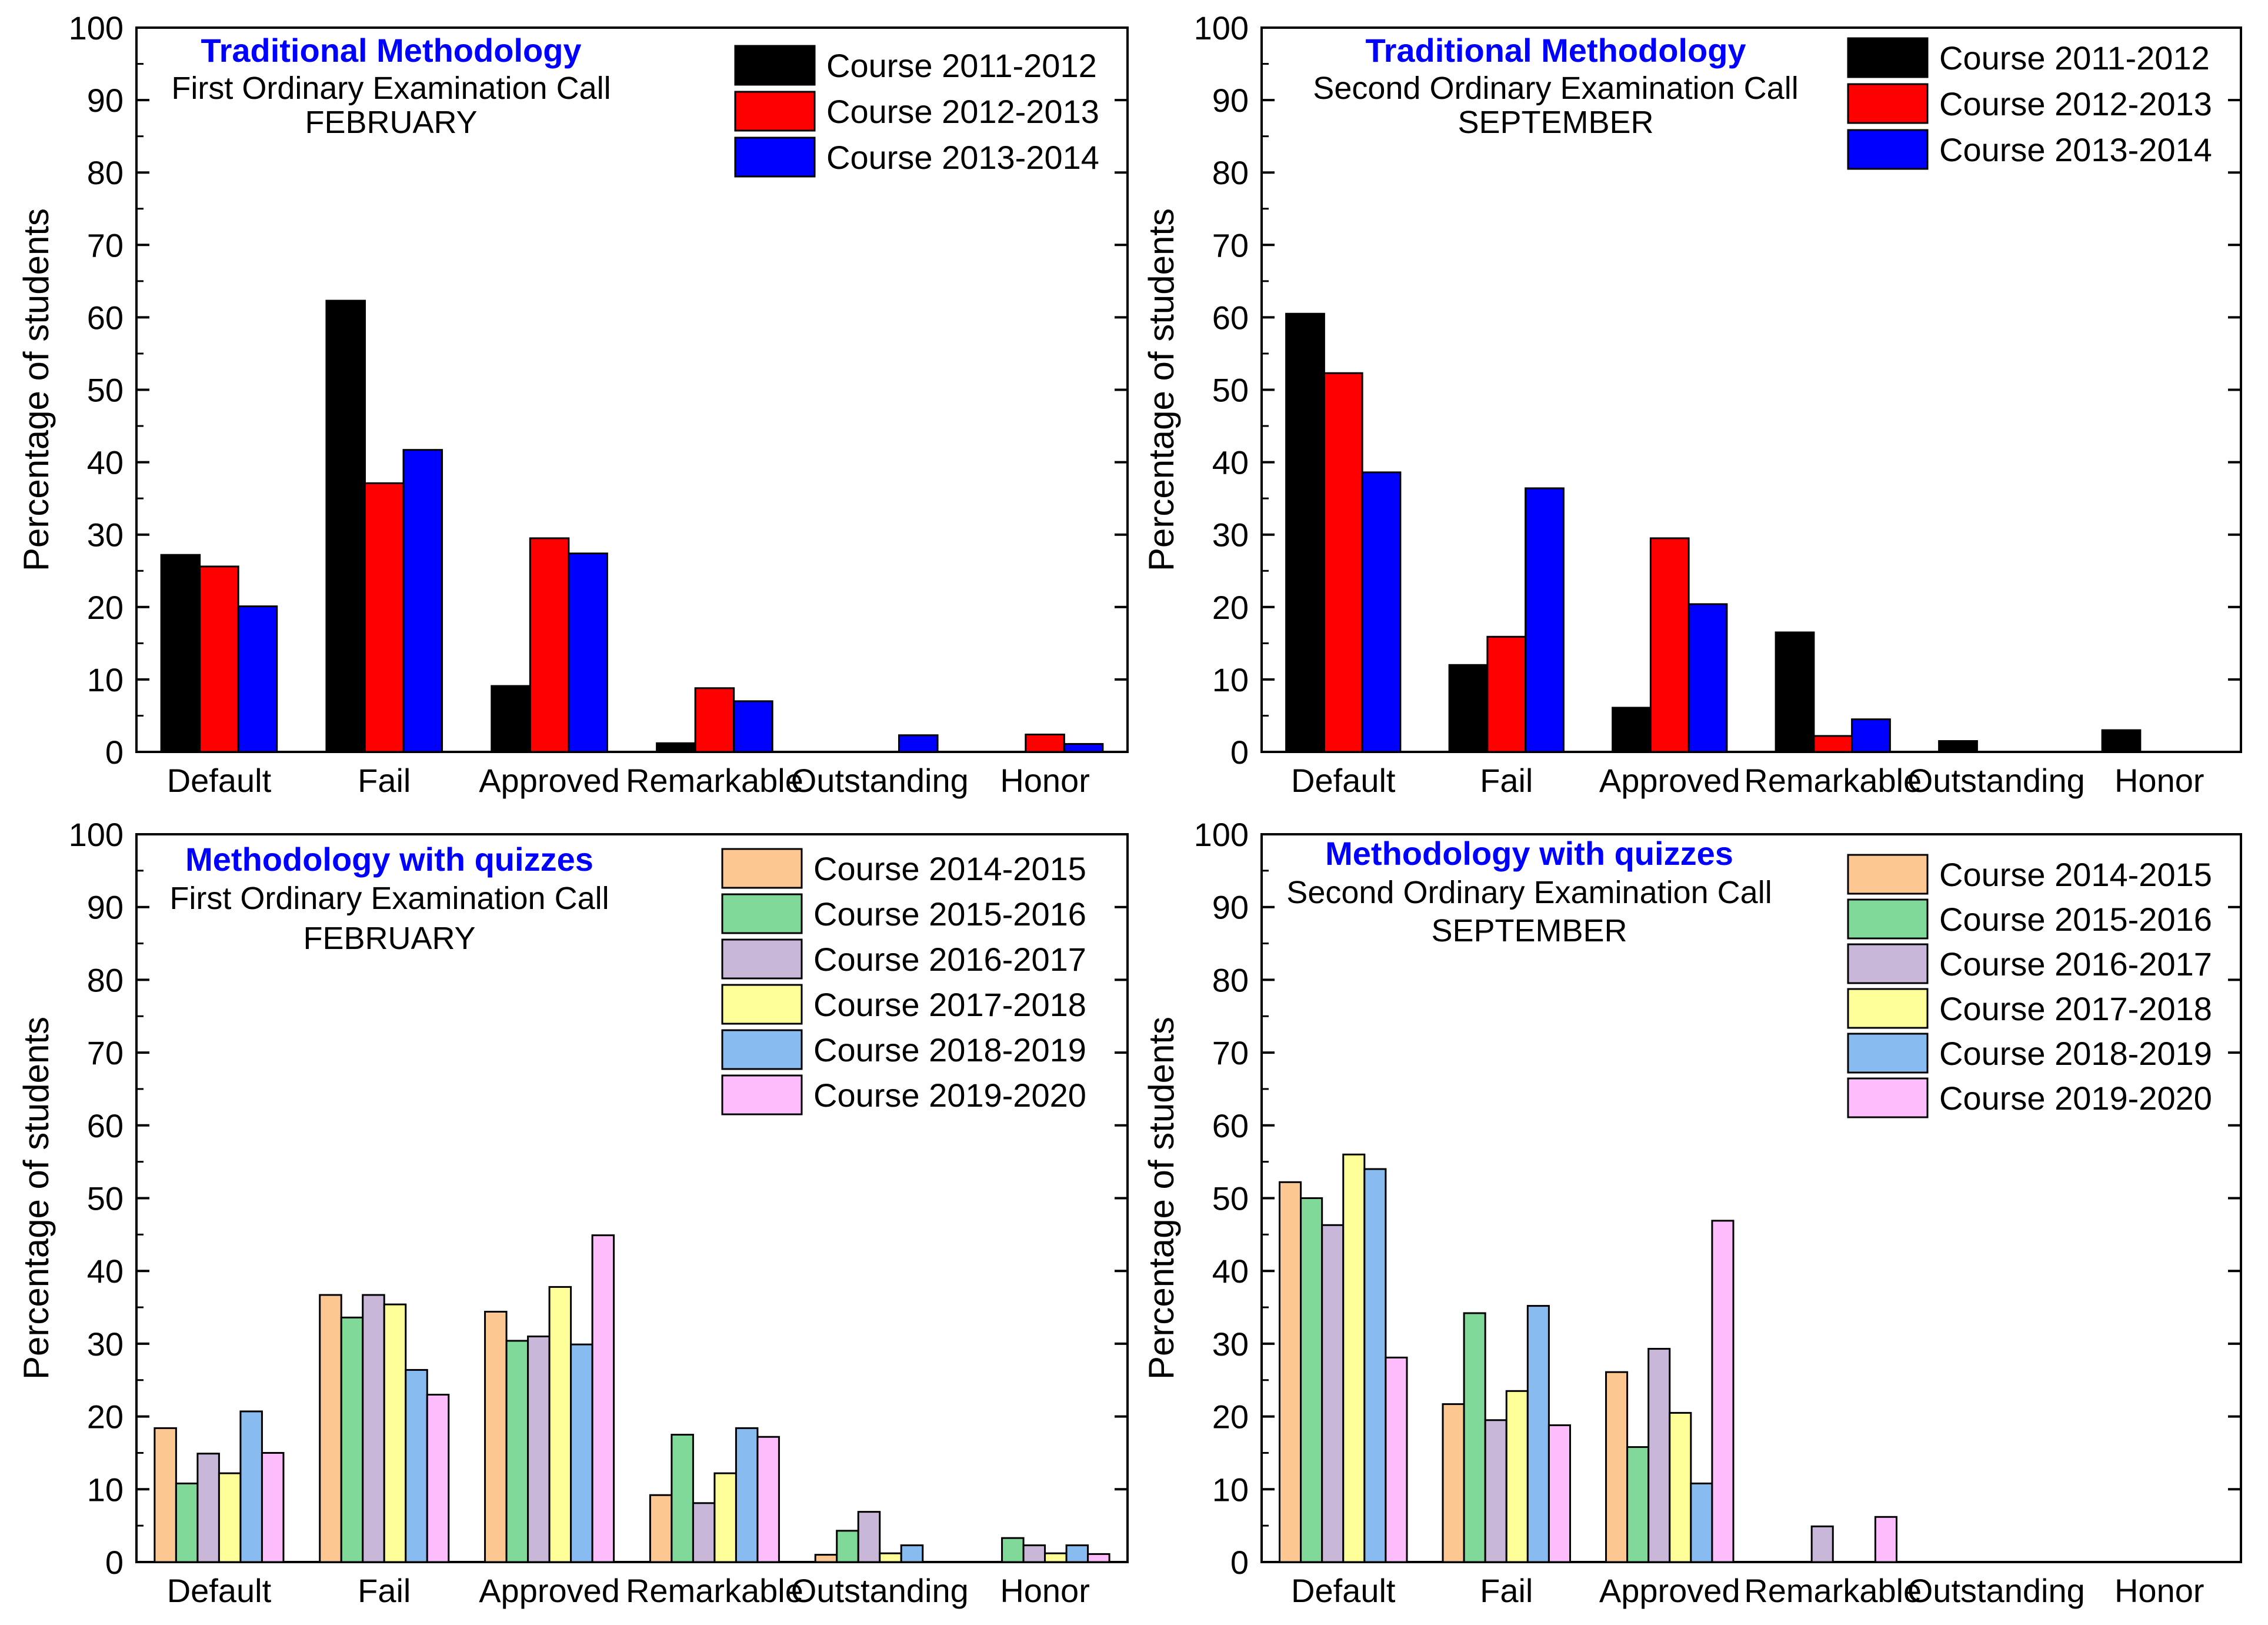 The width and height of the screenshot is (2268, 1625). Describe the element at coordinates (1555, 50) in the screenshot. I see `chart-title: Traditional Methodology` at that location.